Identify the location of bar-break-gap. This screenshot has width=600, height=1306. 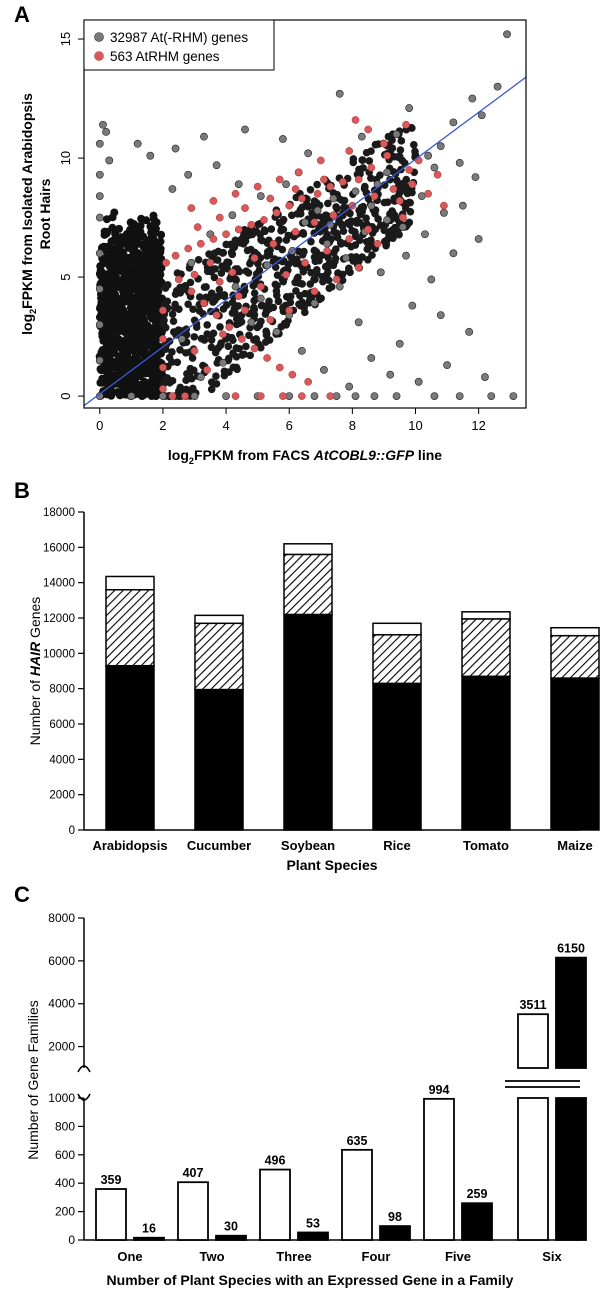
(542, 1084).